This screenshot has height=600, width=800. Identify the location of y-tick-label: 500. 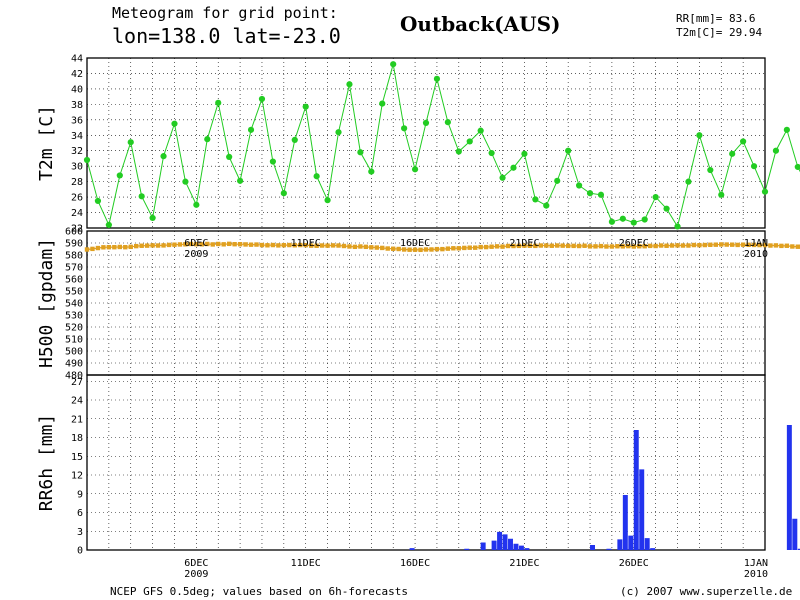
(74, 352).